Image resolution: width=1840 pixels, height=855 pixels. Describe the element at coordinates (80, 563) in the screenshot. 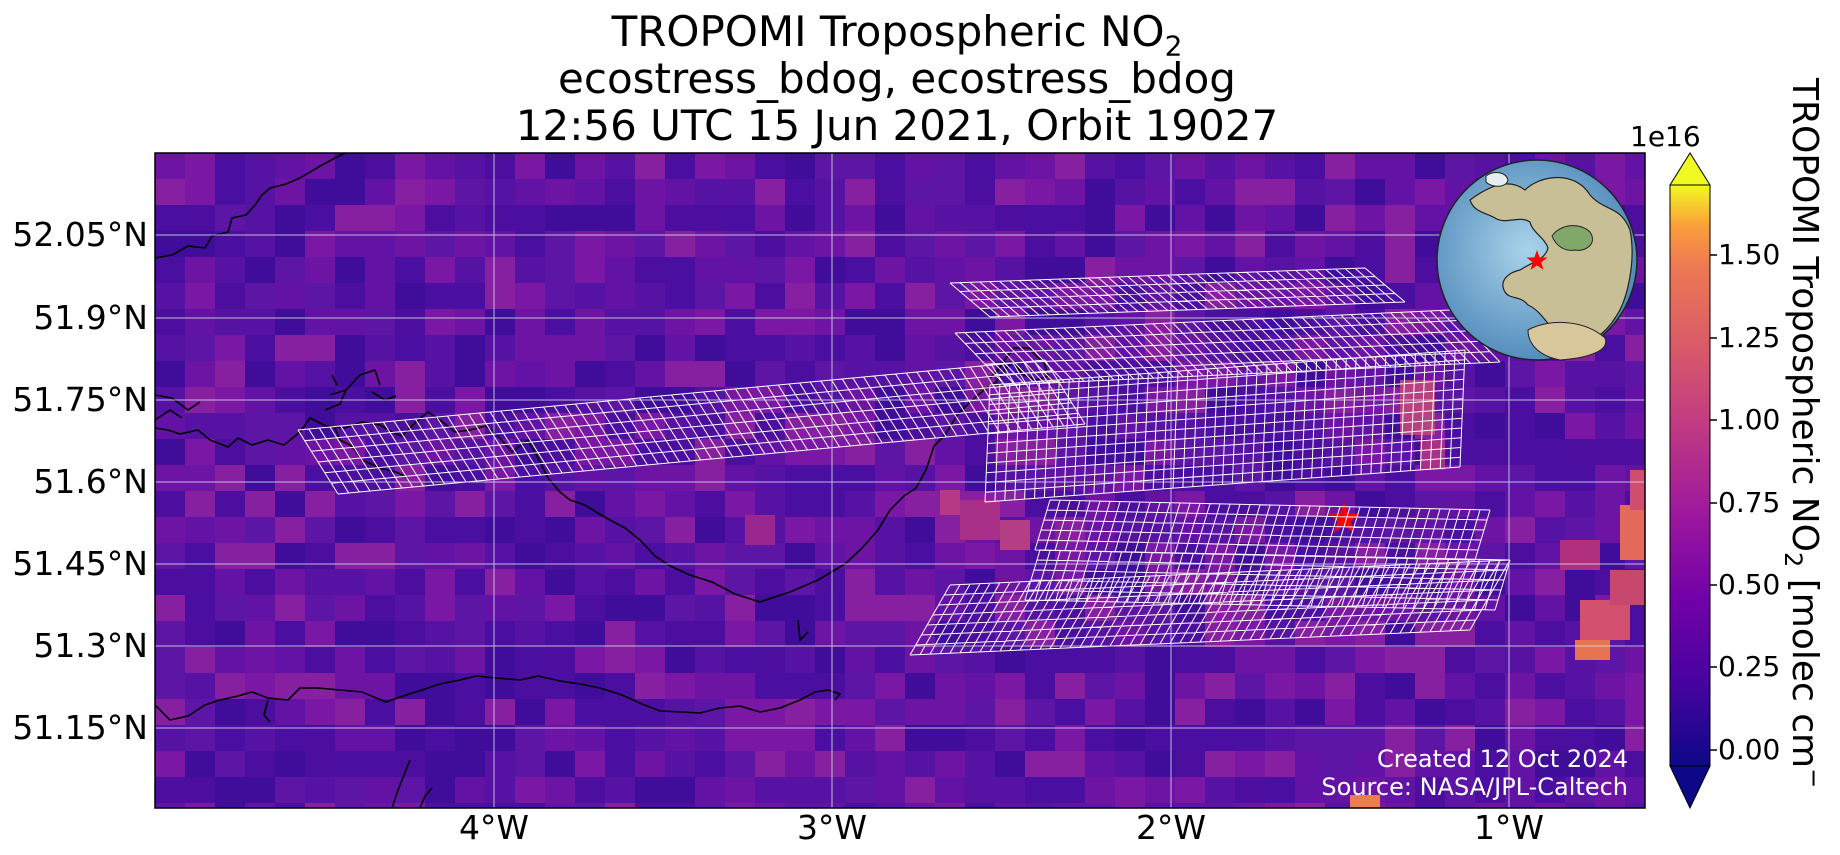

I see `lat-label: 51.45°N` at that location.